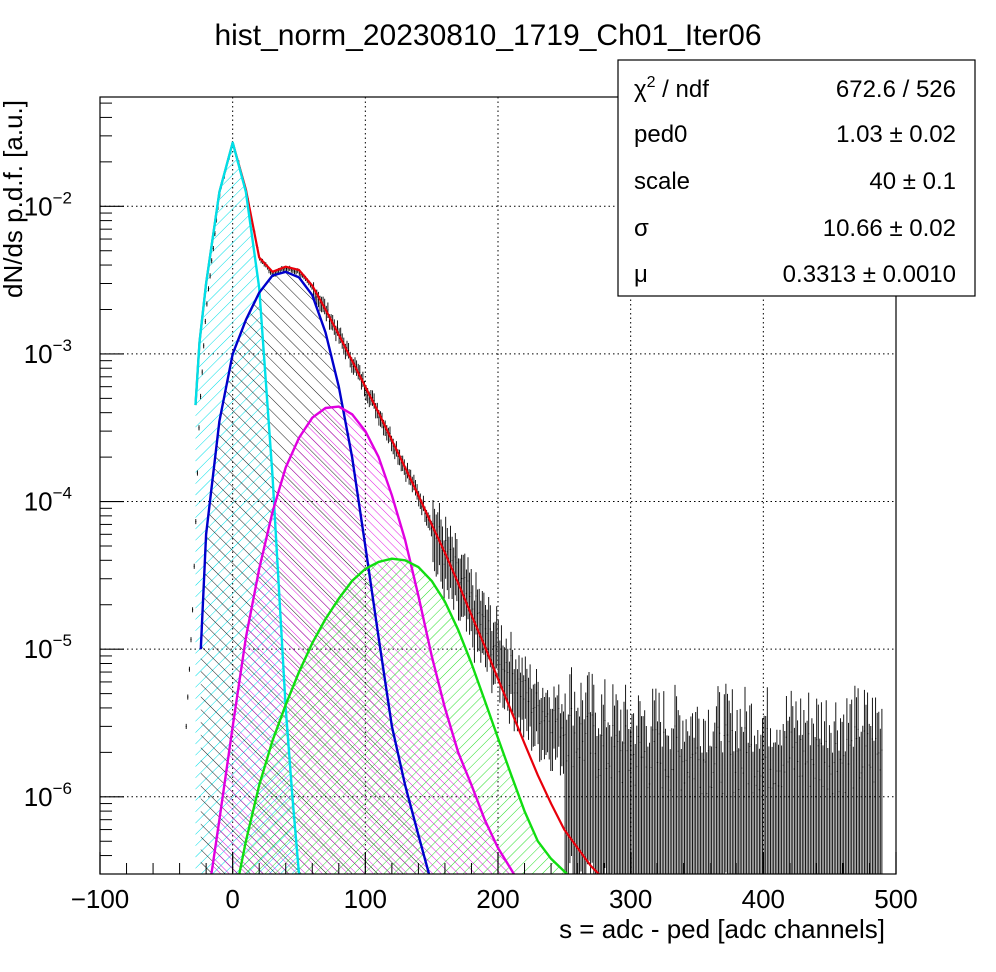 The image size is (996, 972). I want to click on x-tick-labels: −100 0 100 200 300 400 500, so click(494, 899).